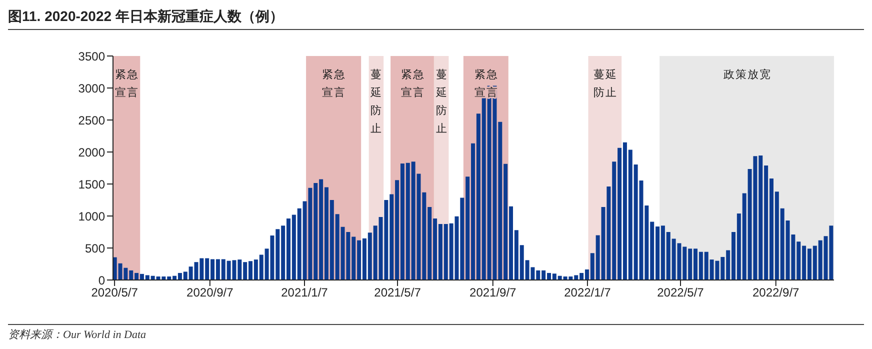 Image resolution: width=872 pixels, height=349 pixels. Describe the element at coordinates (304, 293) in the screenshot. I see `x-tick-label: 2021/1/7` at that location.